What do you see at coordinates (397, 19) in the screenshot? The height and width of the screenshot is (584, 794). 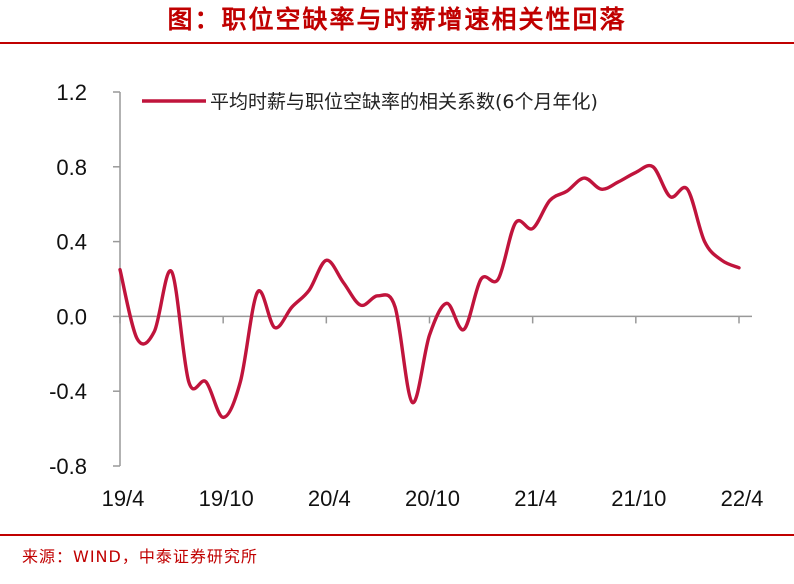 I see `figure-title: 图：职位空缺率与时薪增速相关性回落` at bounding box center [397, 19].